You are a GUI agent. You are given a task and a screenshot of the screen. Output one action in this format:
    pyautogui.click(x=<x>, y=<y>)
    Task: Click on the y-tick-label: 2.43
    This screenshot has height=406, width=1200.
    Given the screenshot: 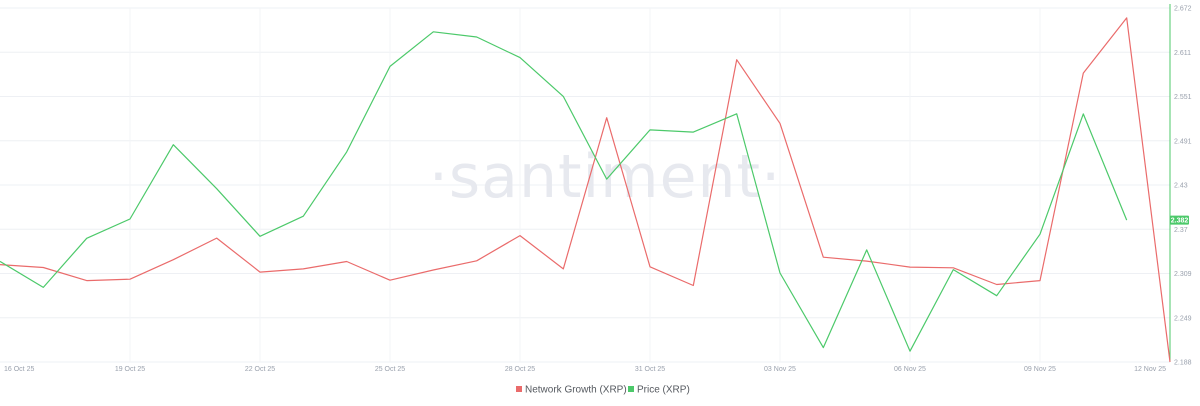 What is the action you would take?
    pyautogui.click(x=1181, y=186)
    